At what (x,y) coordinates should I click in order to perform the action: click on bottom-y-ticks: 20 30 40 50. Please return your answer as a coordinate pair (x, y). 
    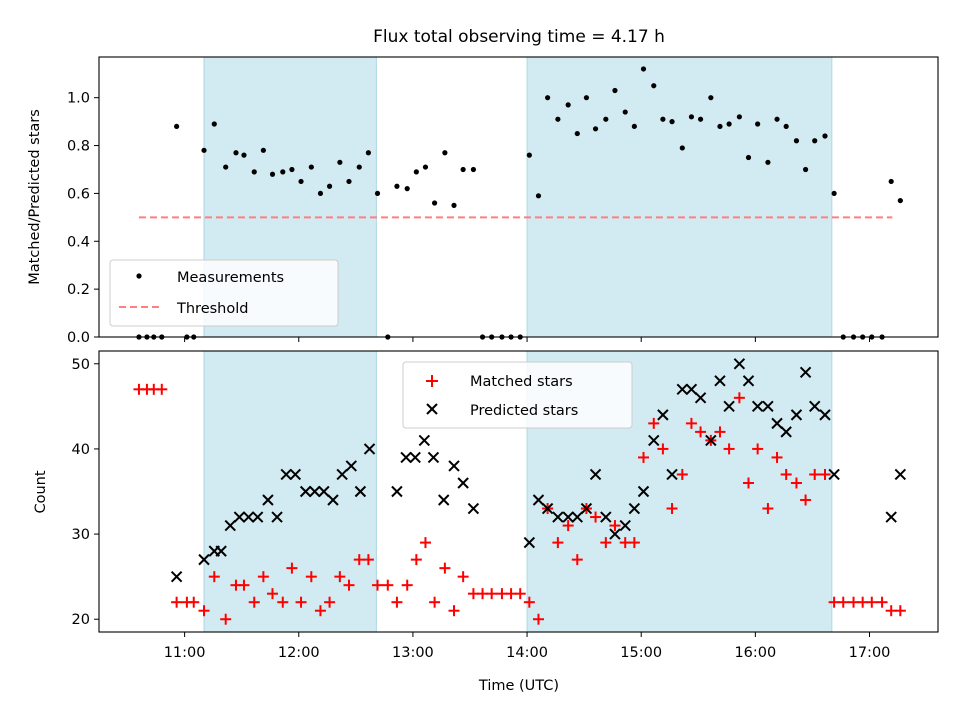
    Looking at the image, I should click on (85, 492).